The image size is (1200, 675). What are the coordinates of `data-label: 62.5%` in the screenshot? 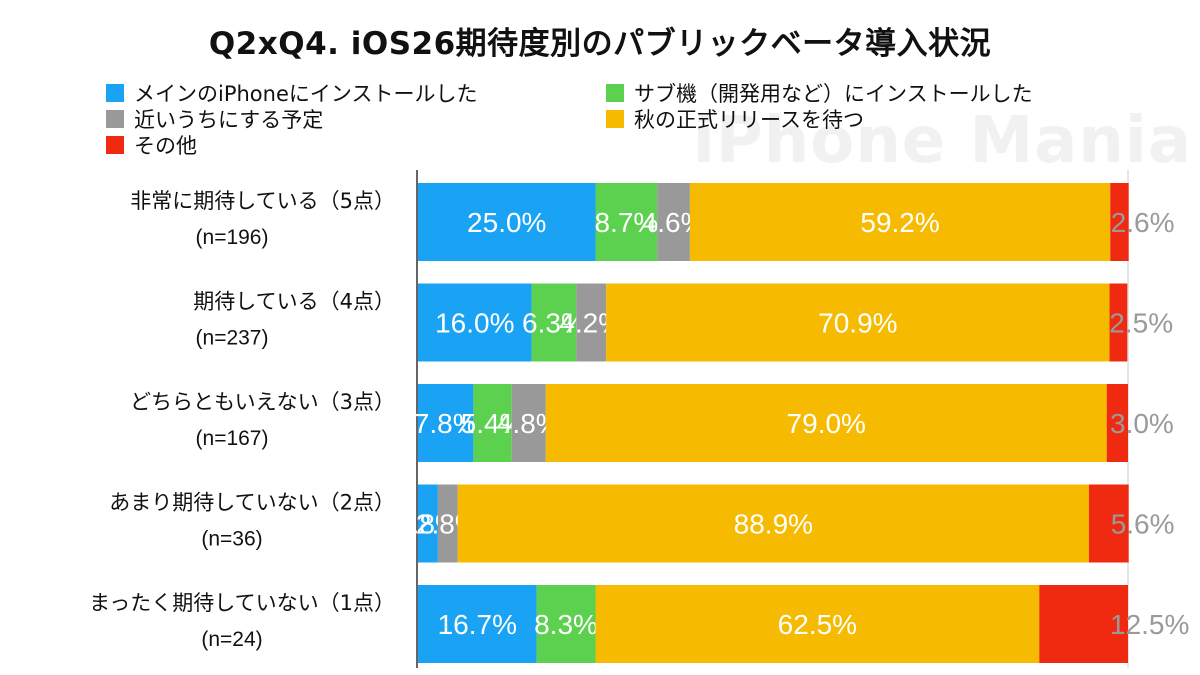 It's located at (817, 624).